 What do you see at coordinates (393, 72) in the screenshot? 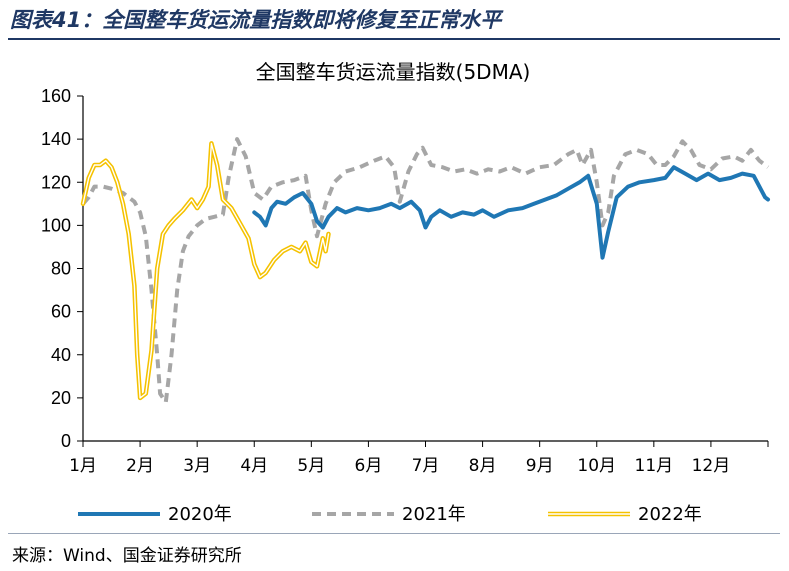
I see `chart-title: 全国整车货运流量指数(5DMA)` at bounding box center [393, 72].